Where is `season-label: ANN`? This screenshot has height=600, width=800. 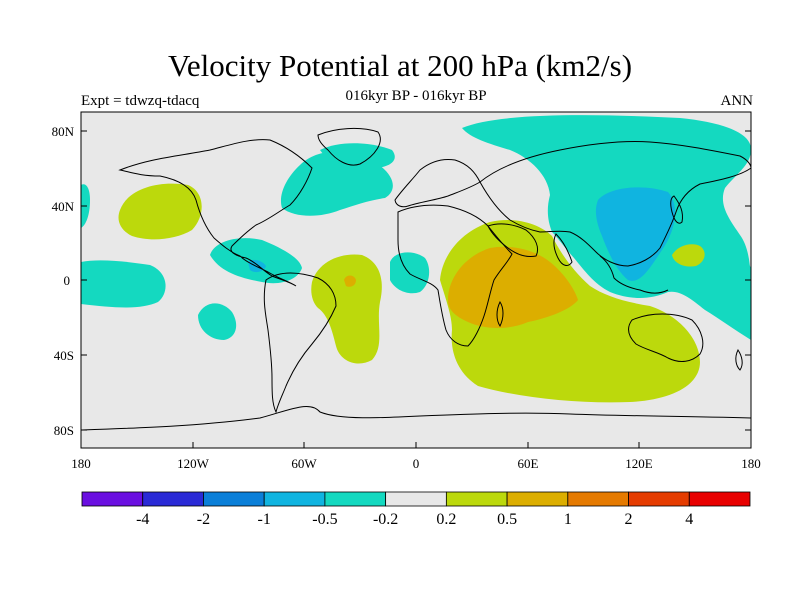 season-label: ANN is located at coordinates (737, 101).